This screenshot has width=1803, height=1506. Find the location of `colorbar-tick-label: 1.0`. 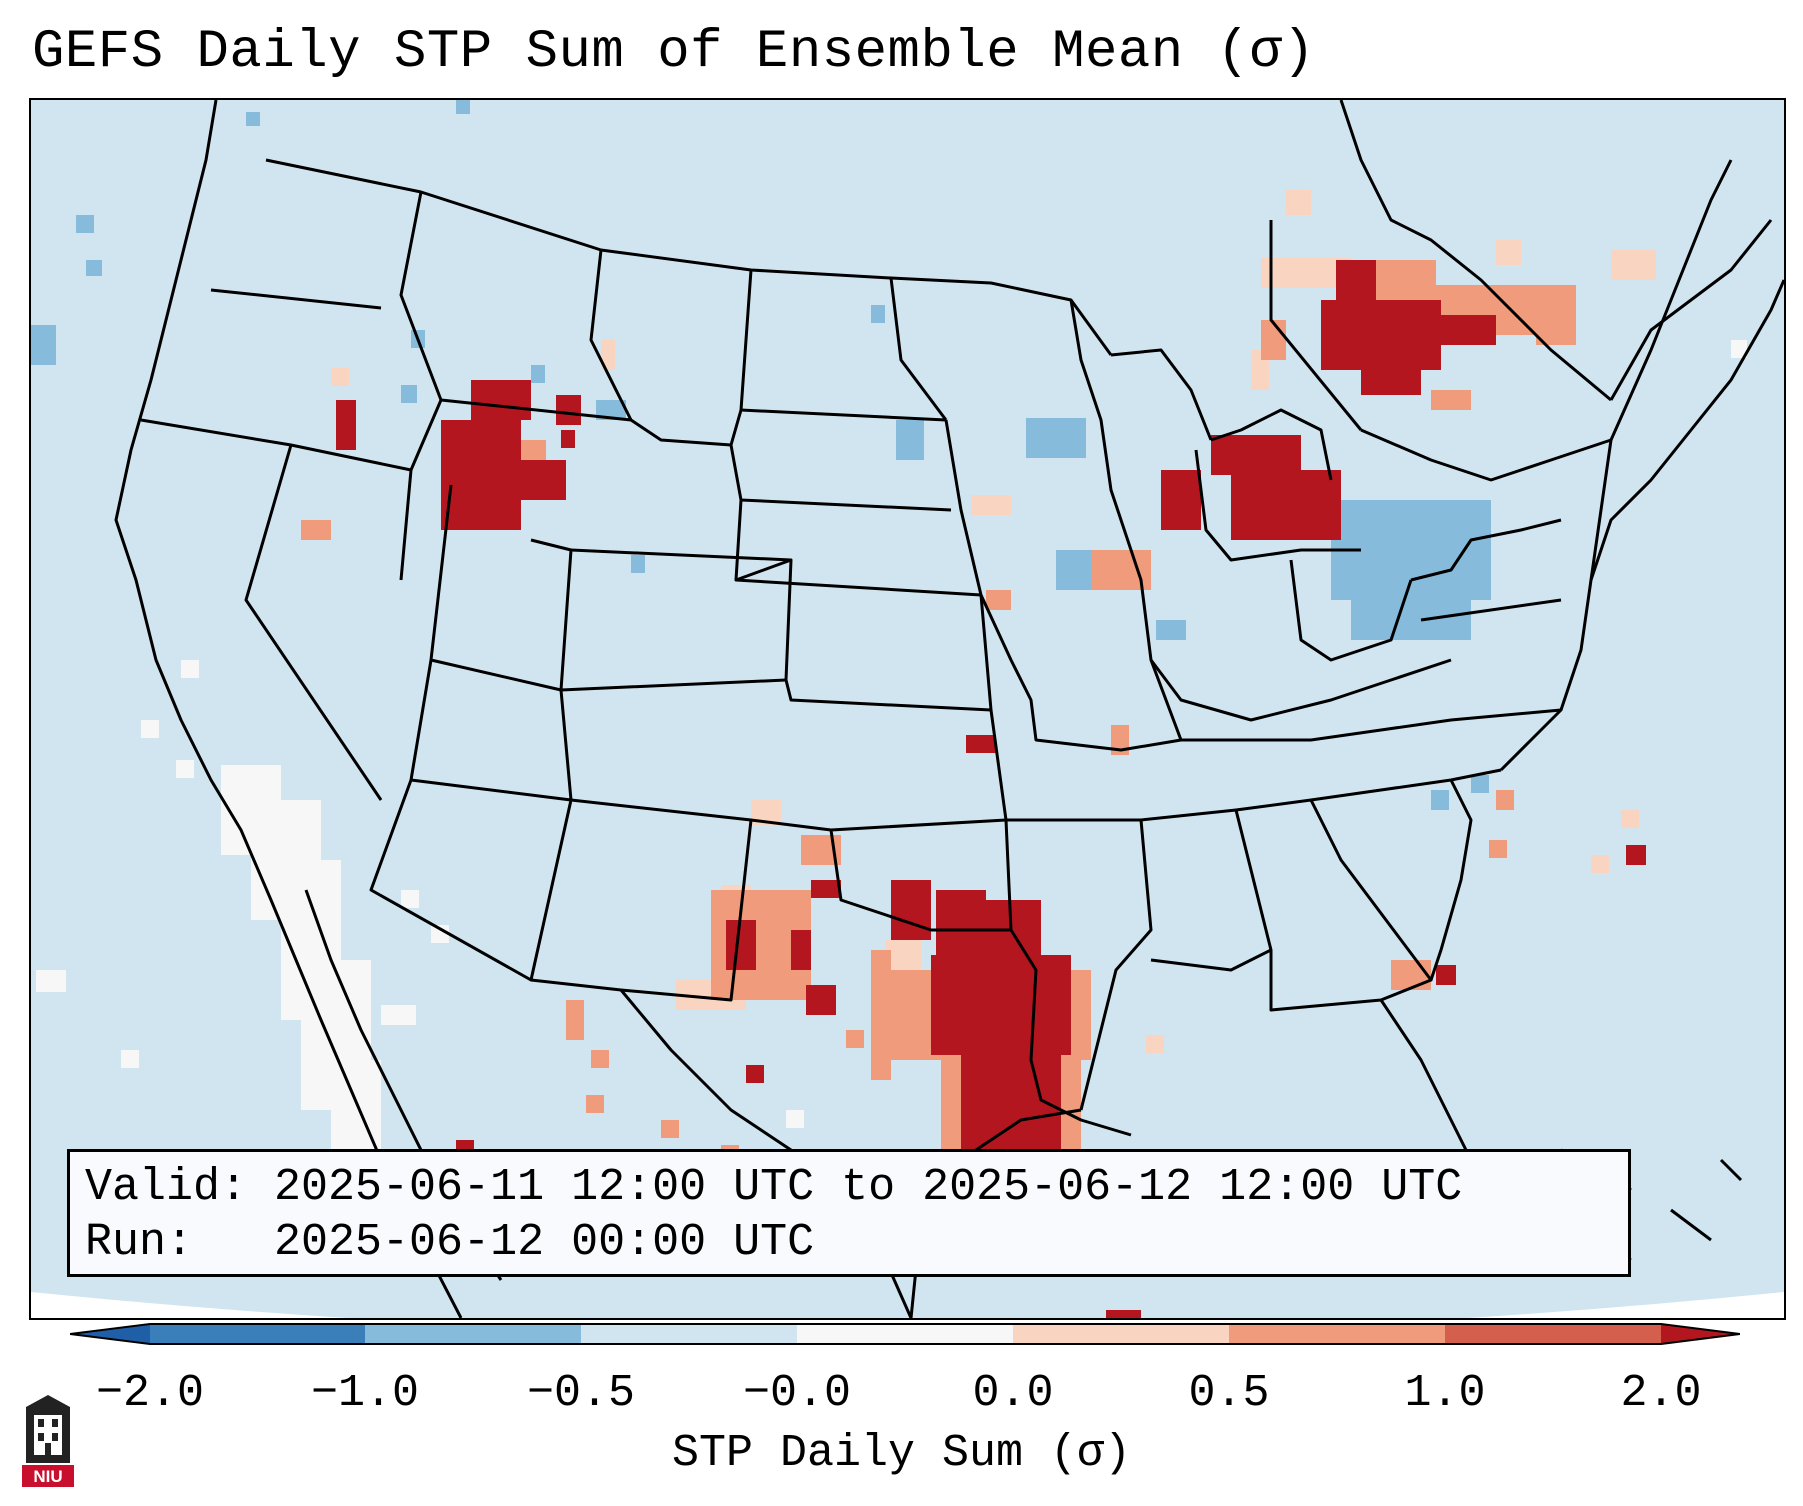

colorbar-tick-label: 1.0 is located at coordinates (1445, 1393).